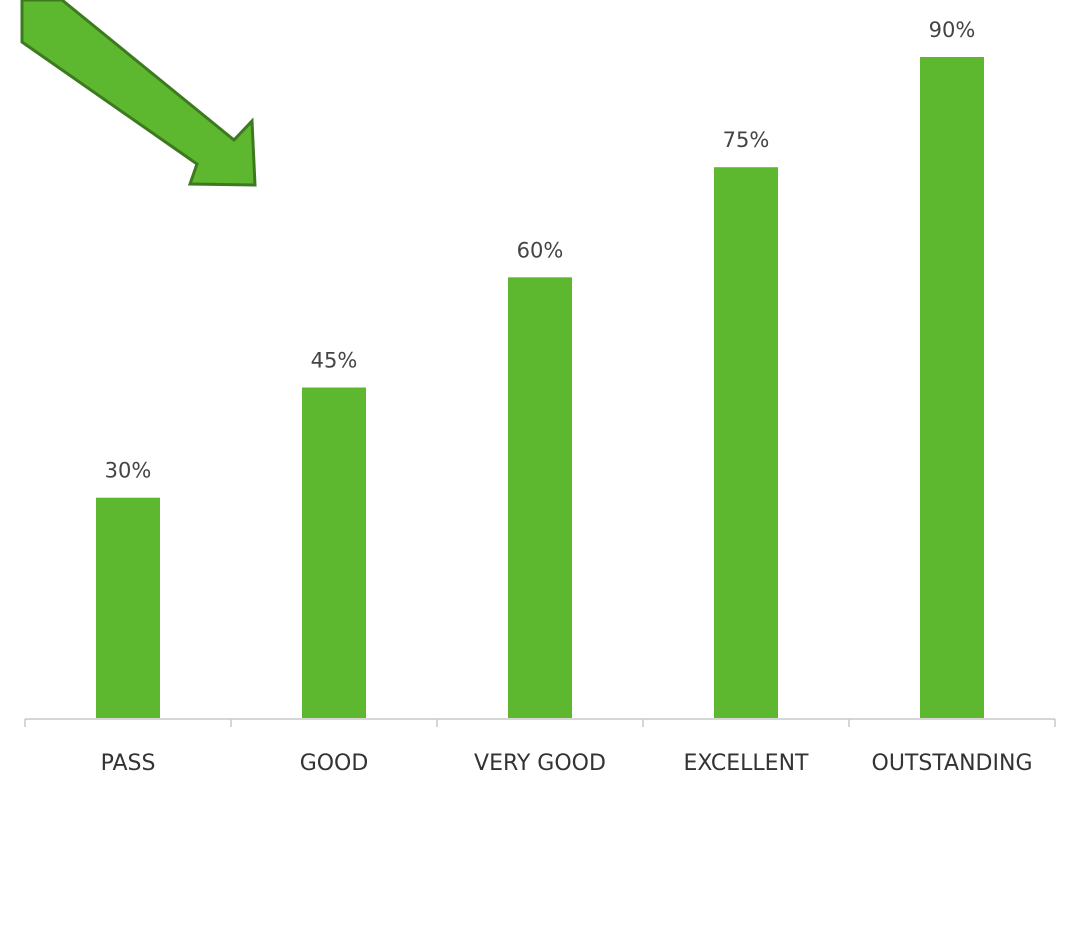  I want to click on data-label: 60%, so click(540, 250).